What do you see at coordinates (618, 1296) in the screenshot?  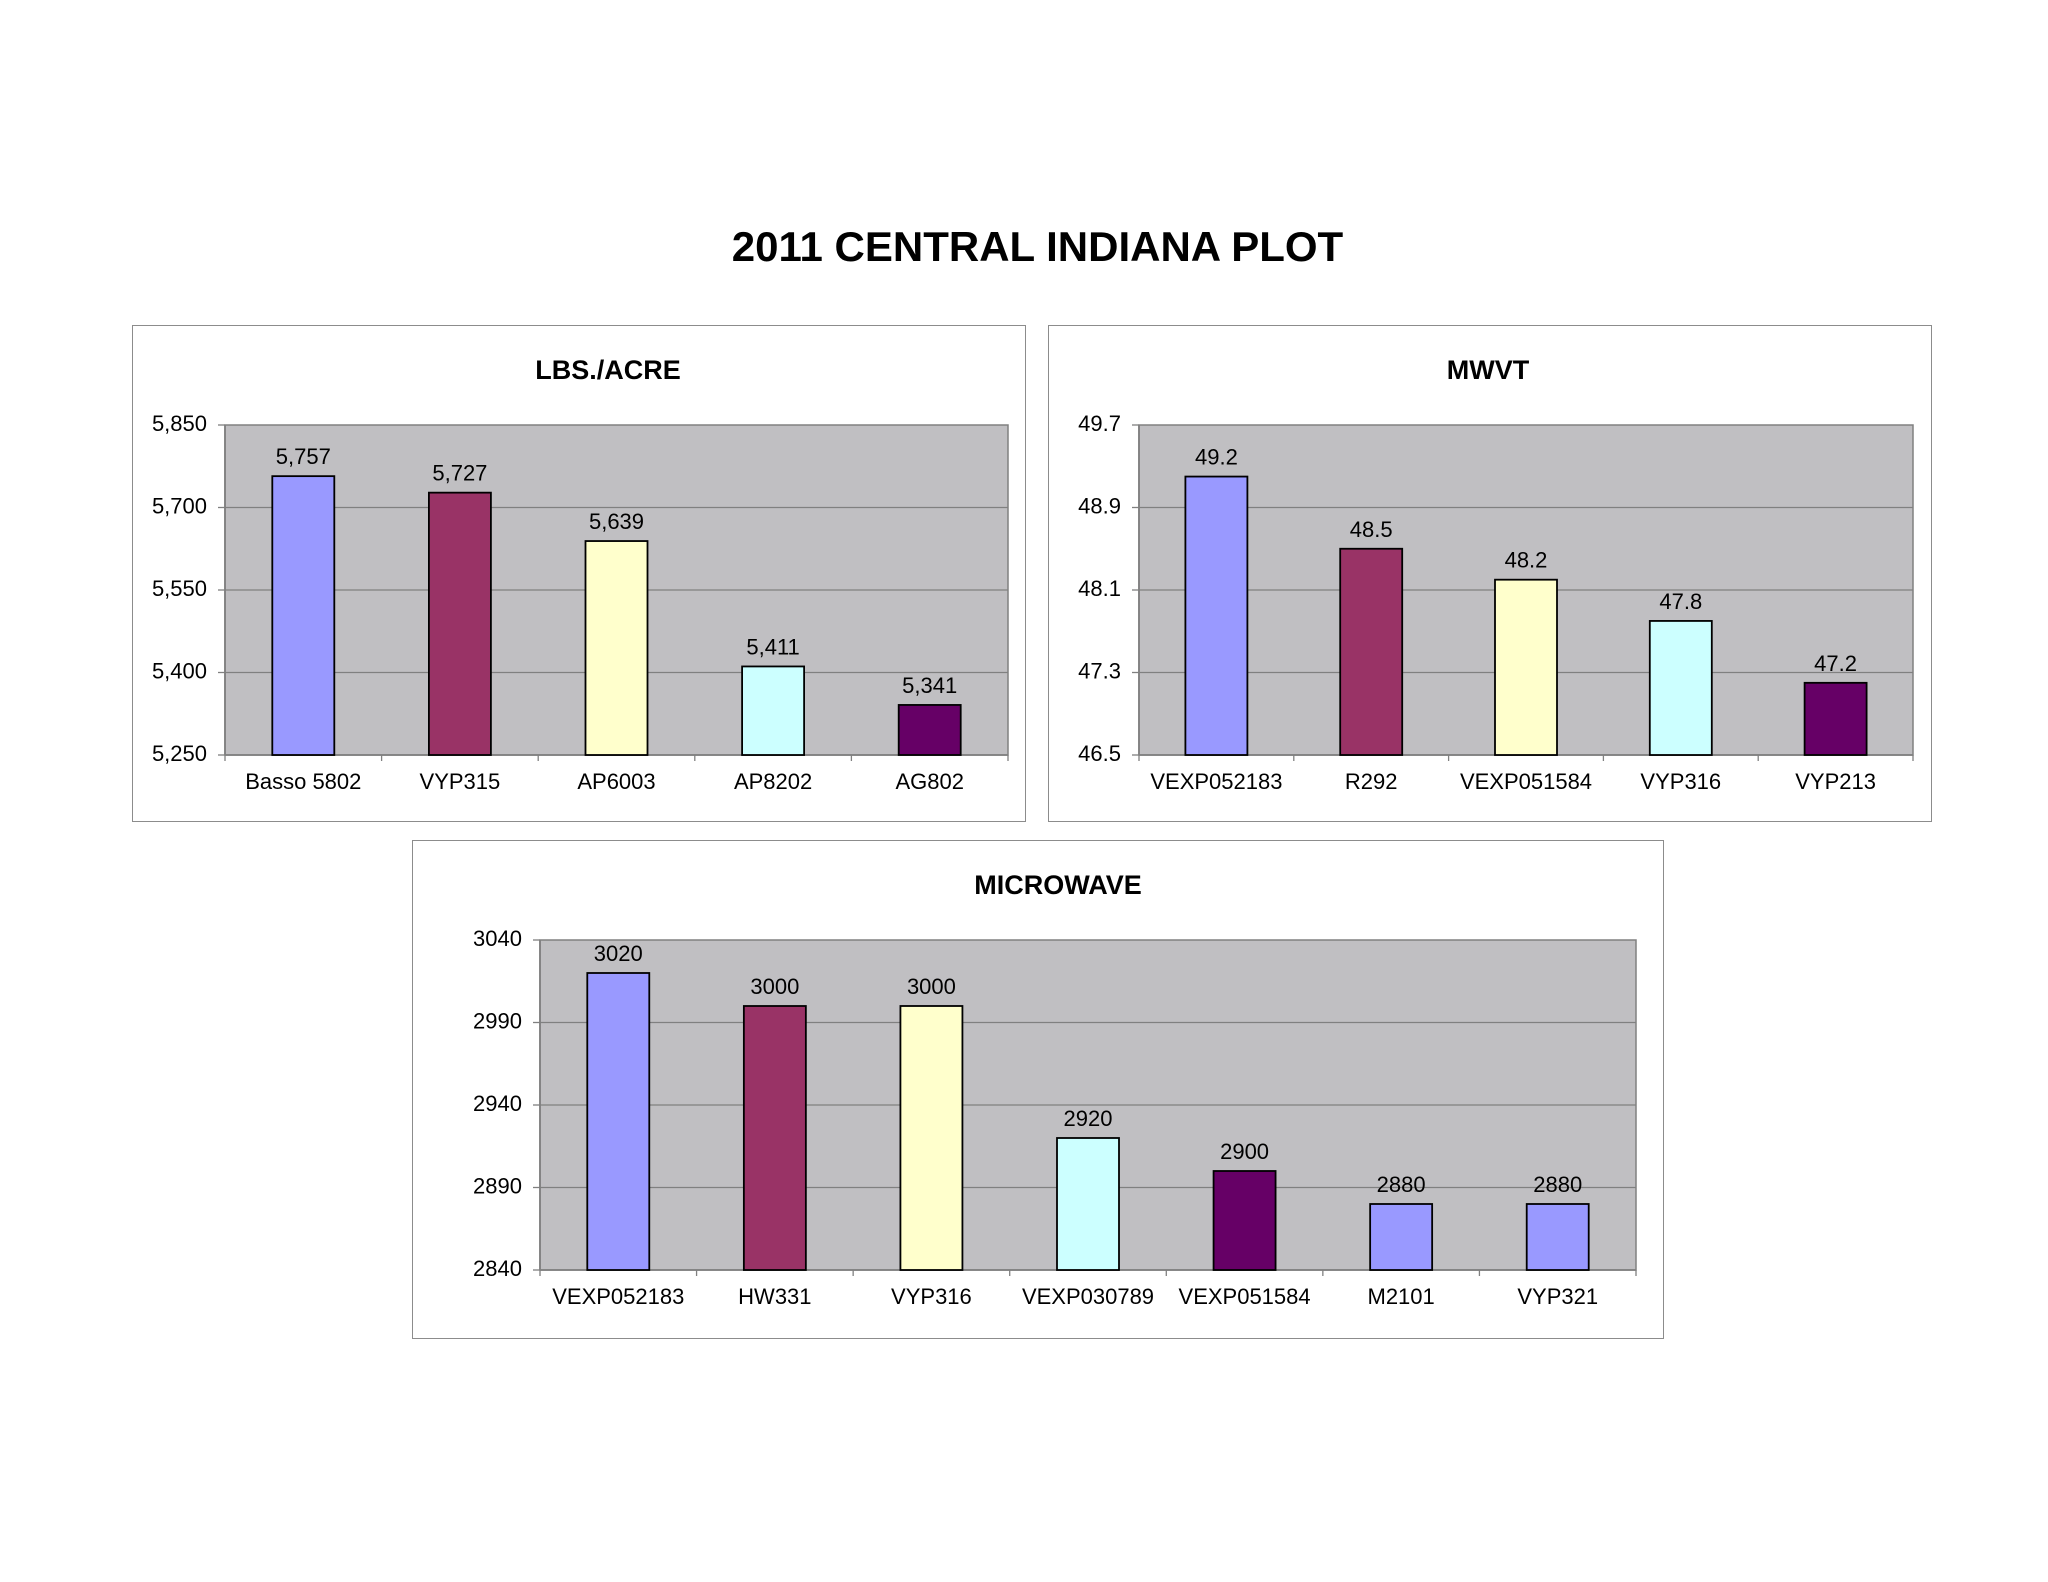 I see `microwave-category-label-1: VEXP052183` at bounding box center [618, 1296].